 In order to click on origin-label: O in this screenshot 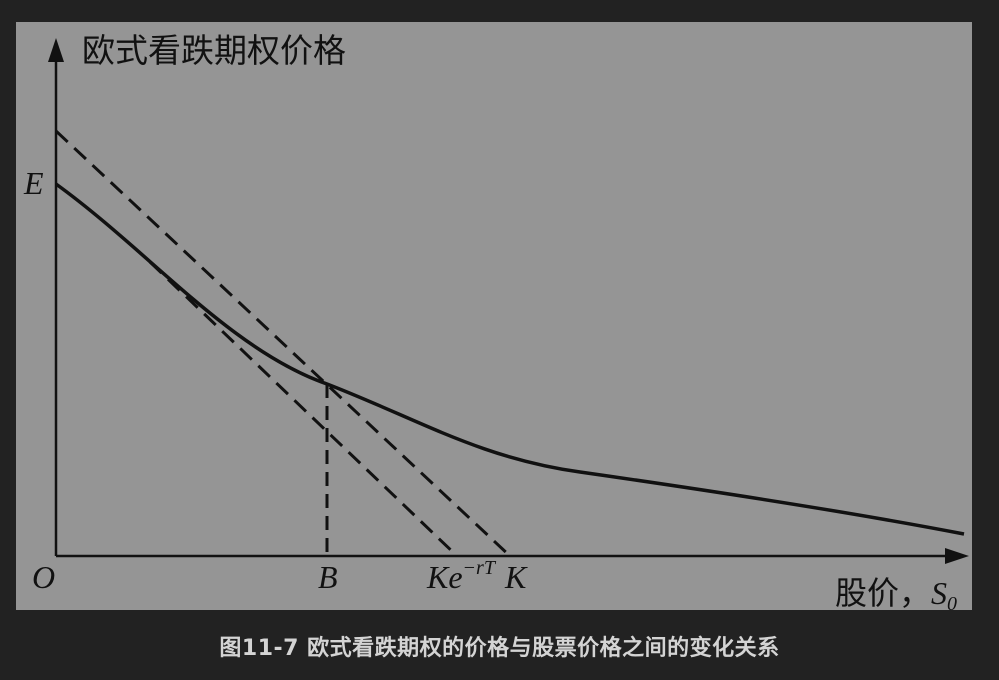, I will do `click(43, 577)`.